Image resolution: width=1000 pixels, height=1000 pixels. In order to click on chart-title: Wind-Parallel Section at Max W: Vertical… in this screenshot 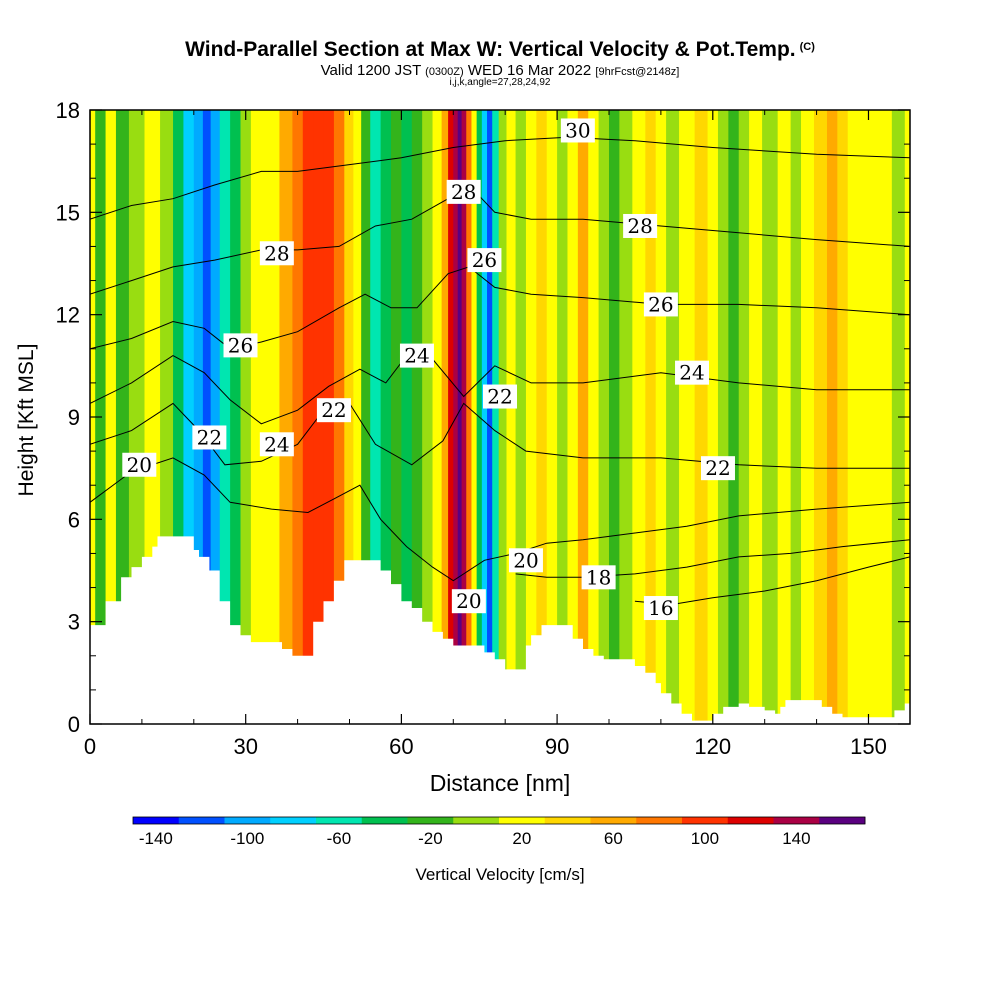, I will do `click(500, 50)`.